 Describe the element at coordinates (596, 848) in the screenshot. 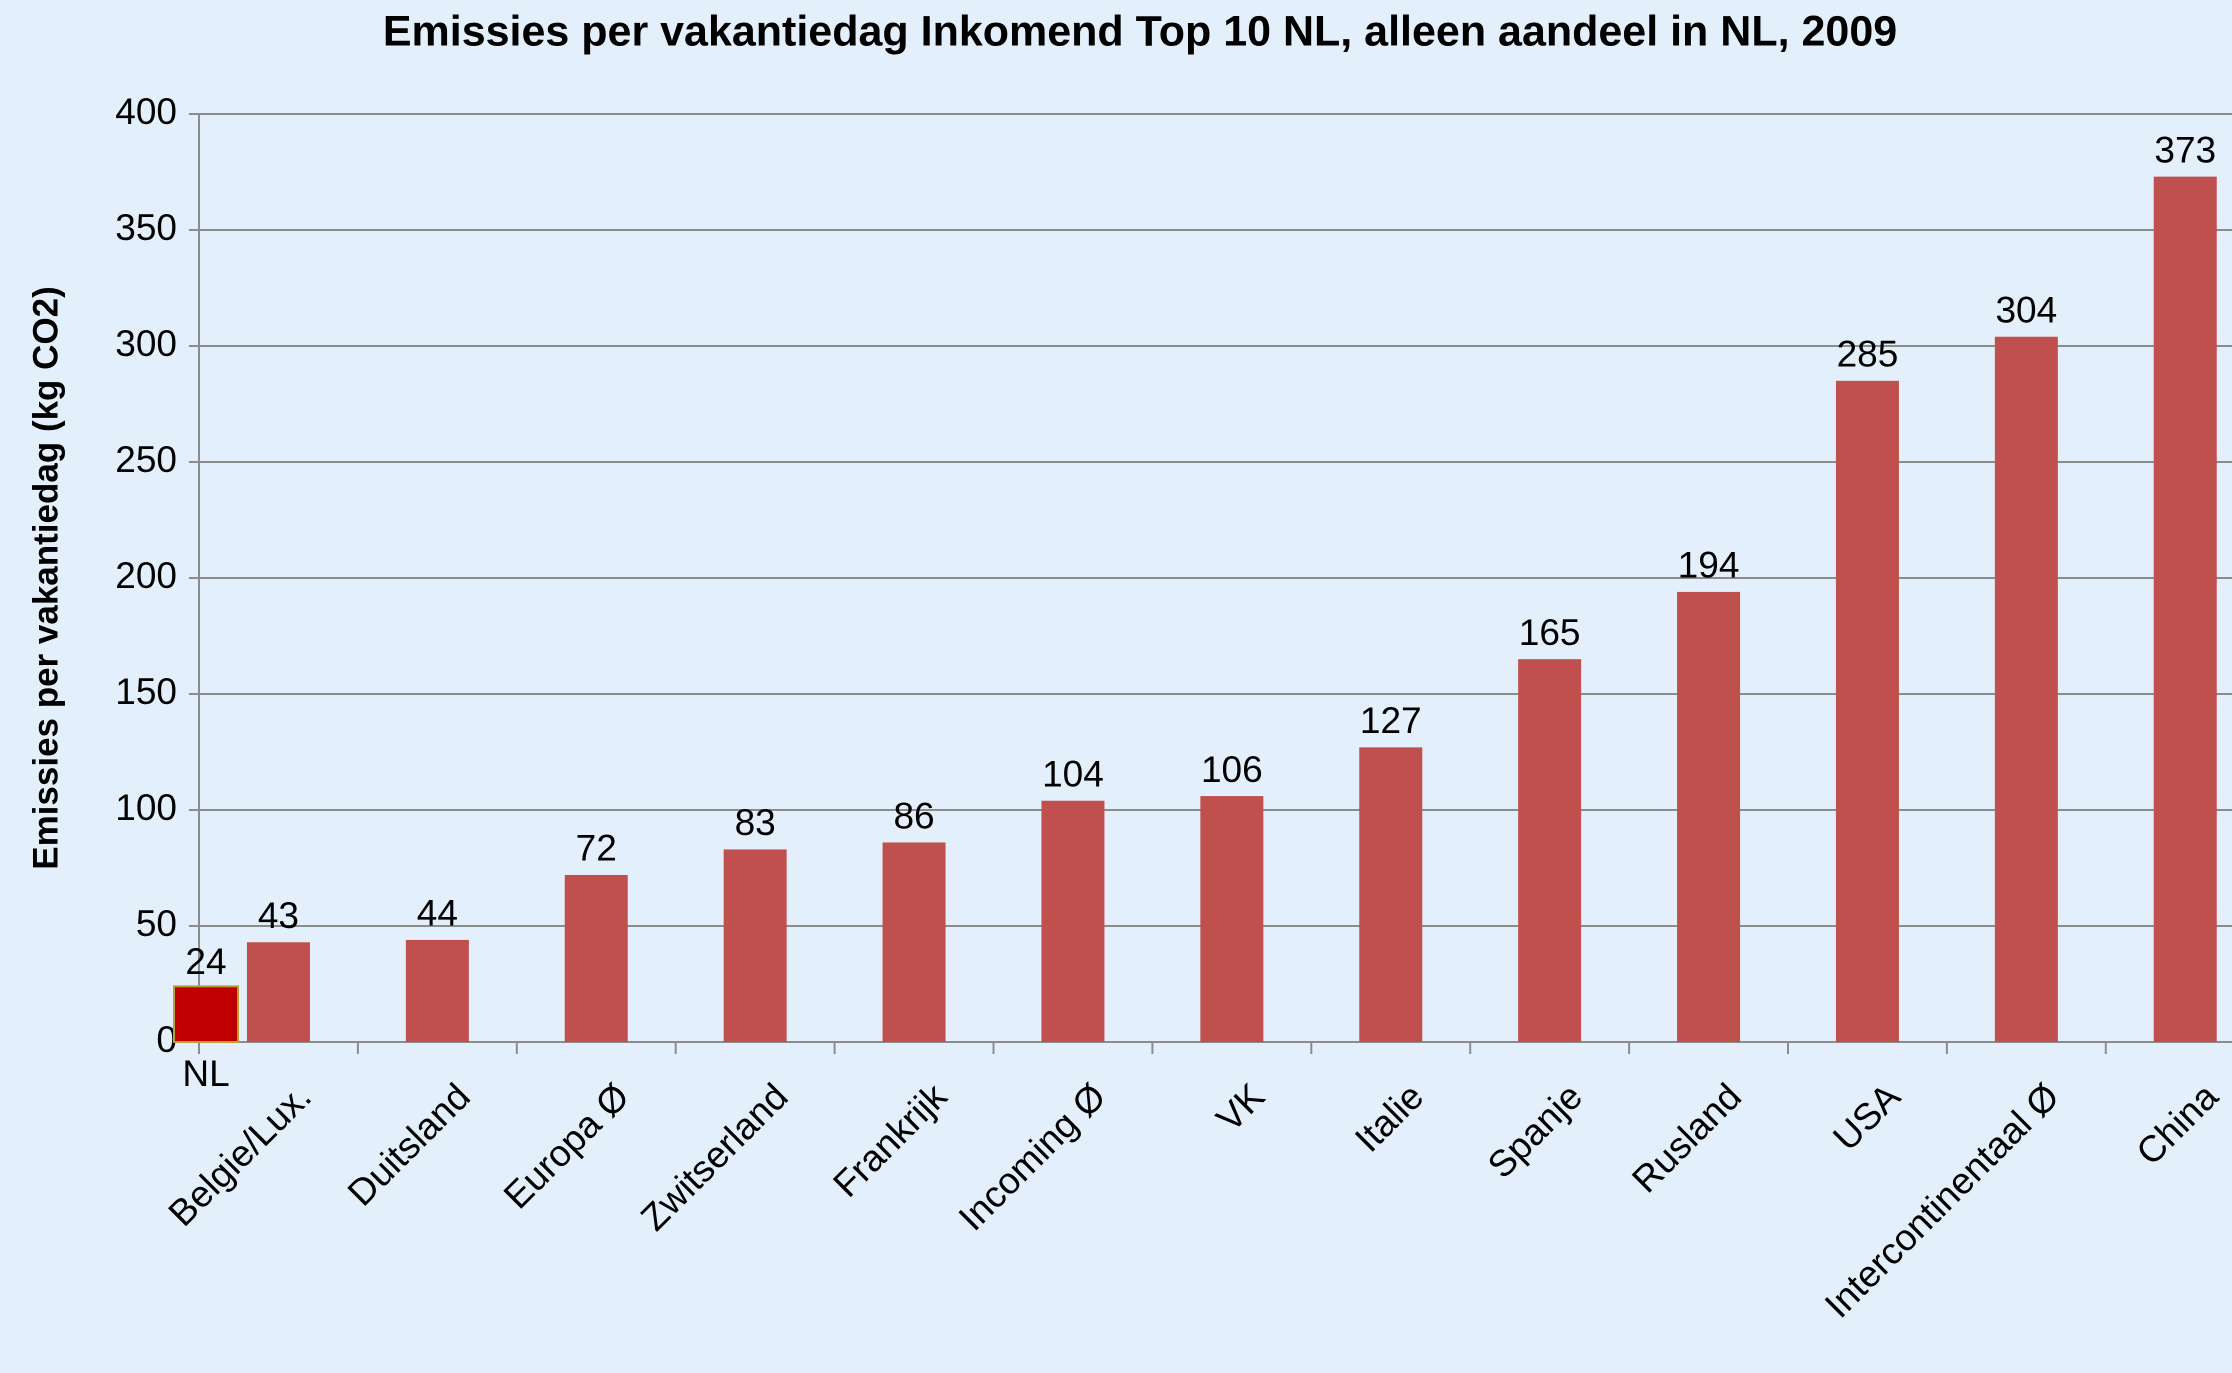

I see `data-label: 72` at that location.